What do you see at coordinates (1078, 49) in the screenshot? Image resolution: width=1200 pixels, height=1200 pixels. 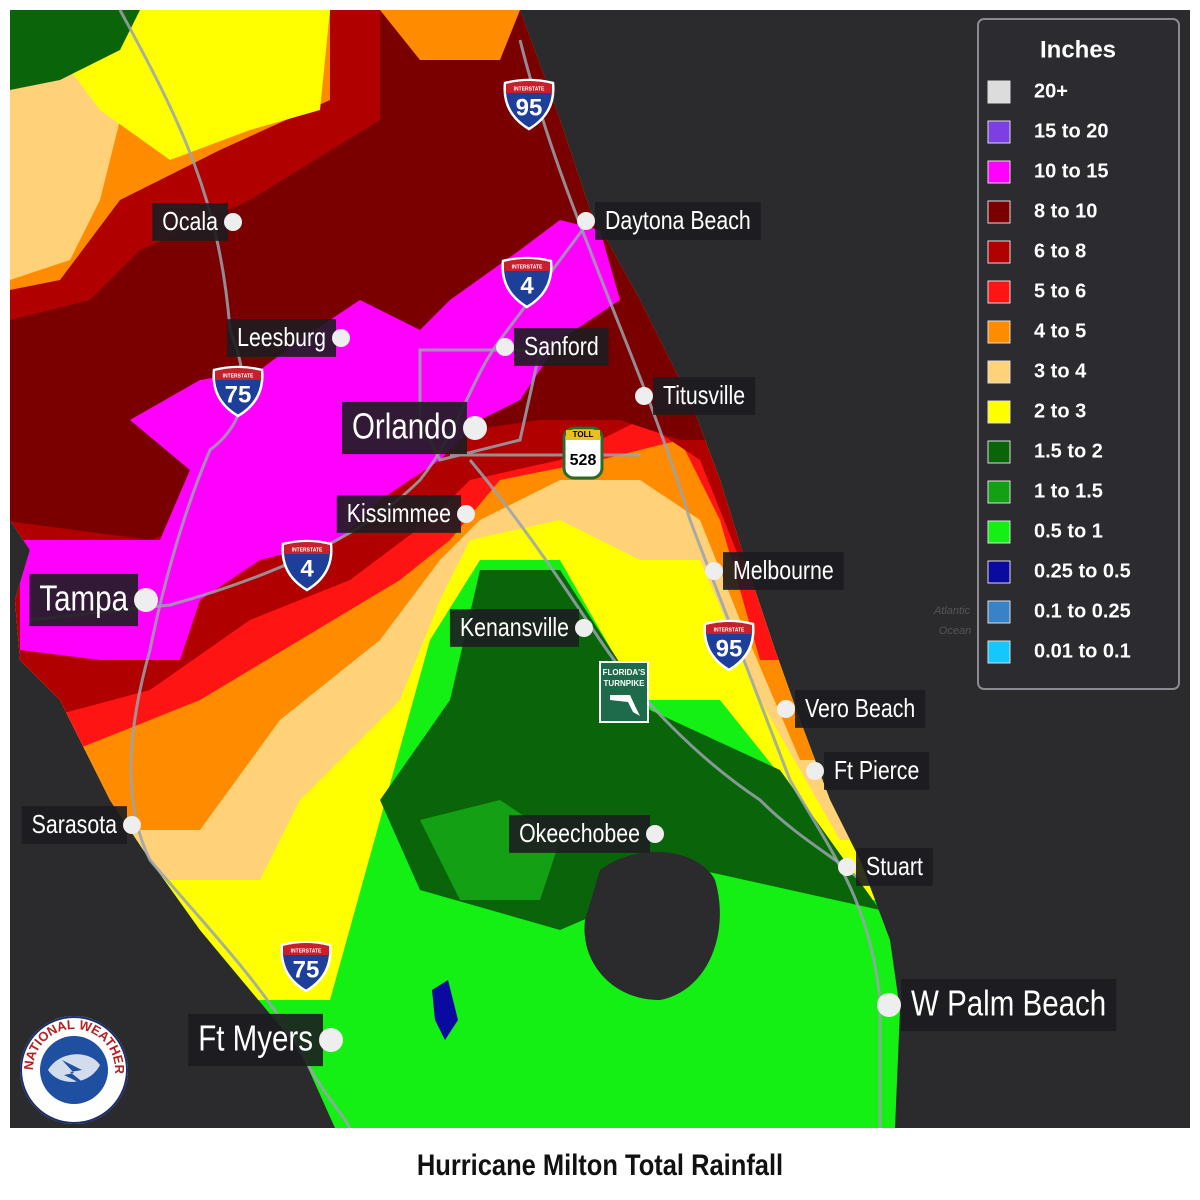 I see `legend-title: Inches` at bounding box center [1078, 49].